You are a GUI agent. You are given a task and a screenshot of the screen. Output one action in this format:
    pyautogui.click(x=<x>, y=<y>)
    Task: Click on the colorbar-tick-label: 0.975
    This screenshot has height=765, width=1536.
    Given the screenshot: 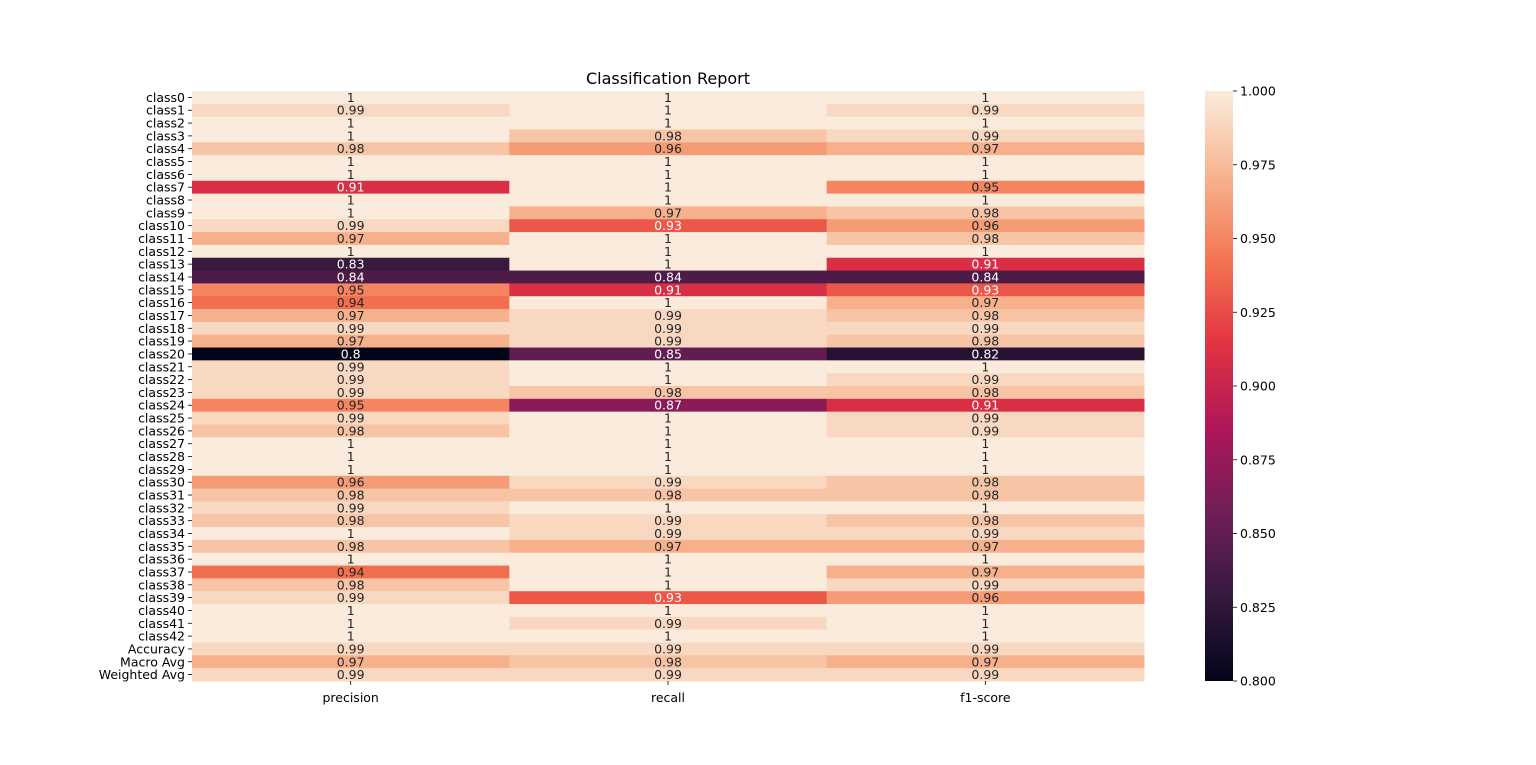 What is the action you would take?
    pyautogui.click(x=1258, y=164)
    